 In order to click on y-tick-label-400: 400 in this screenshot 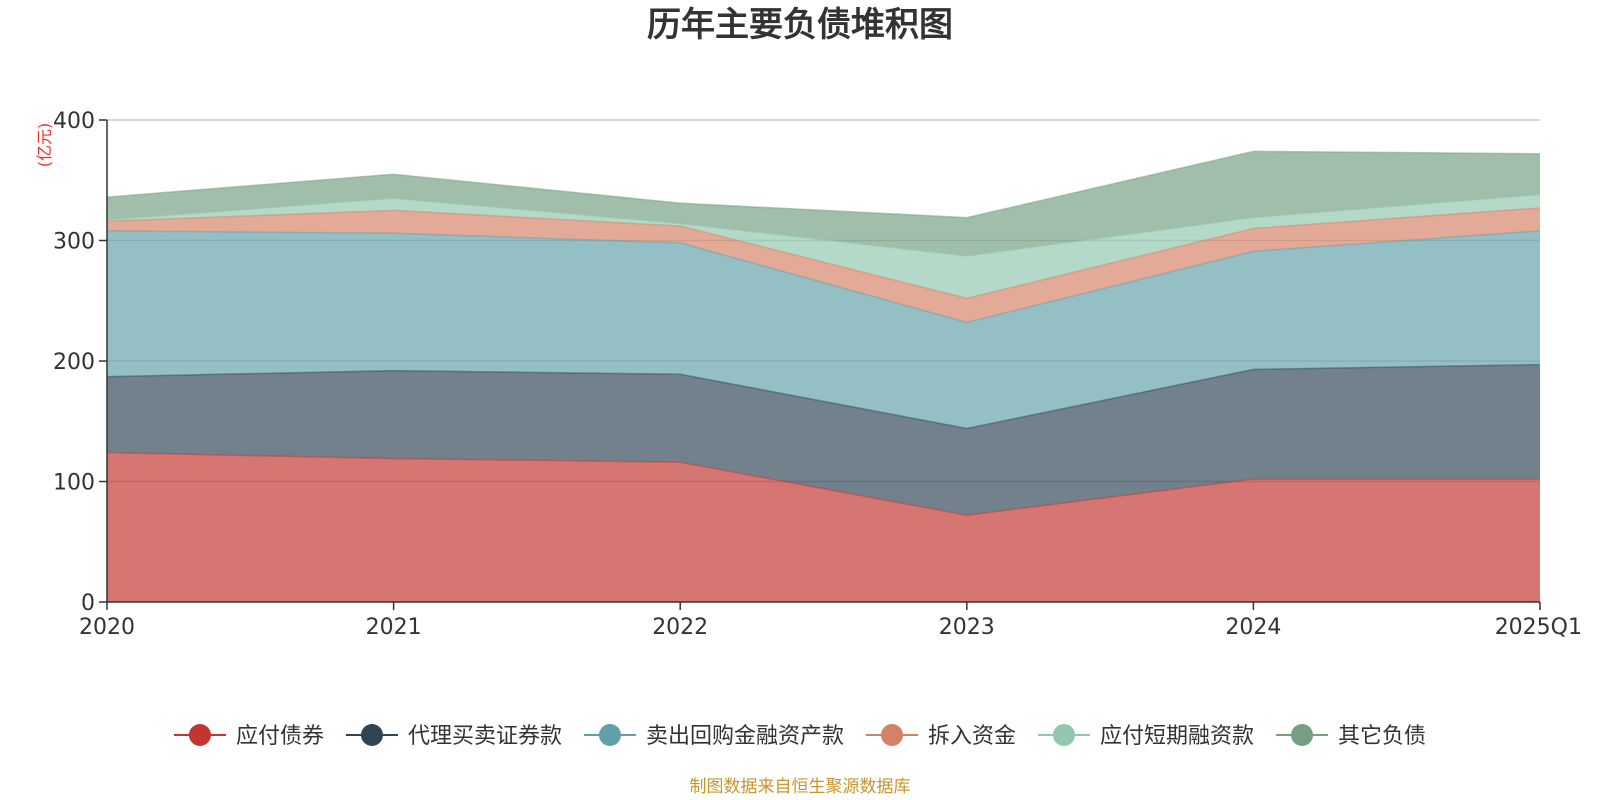, I will do `click(74, 121)`.